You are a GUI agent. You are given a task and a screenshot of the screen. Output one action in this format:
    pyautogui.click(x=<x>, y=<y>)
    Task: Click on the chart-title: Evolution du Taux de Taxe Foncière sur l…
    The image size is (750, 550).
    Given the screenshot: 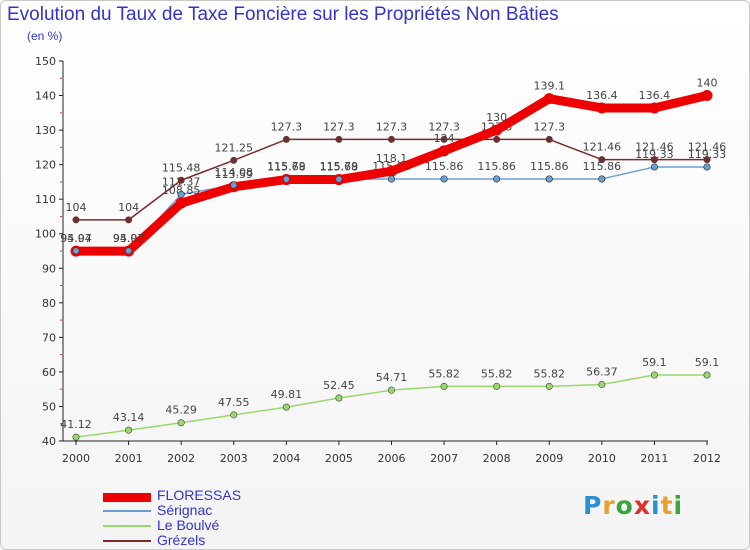 What is the action you would take?
    pyautogui.click(x=283, y=14)
    